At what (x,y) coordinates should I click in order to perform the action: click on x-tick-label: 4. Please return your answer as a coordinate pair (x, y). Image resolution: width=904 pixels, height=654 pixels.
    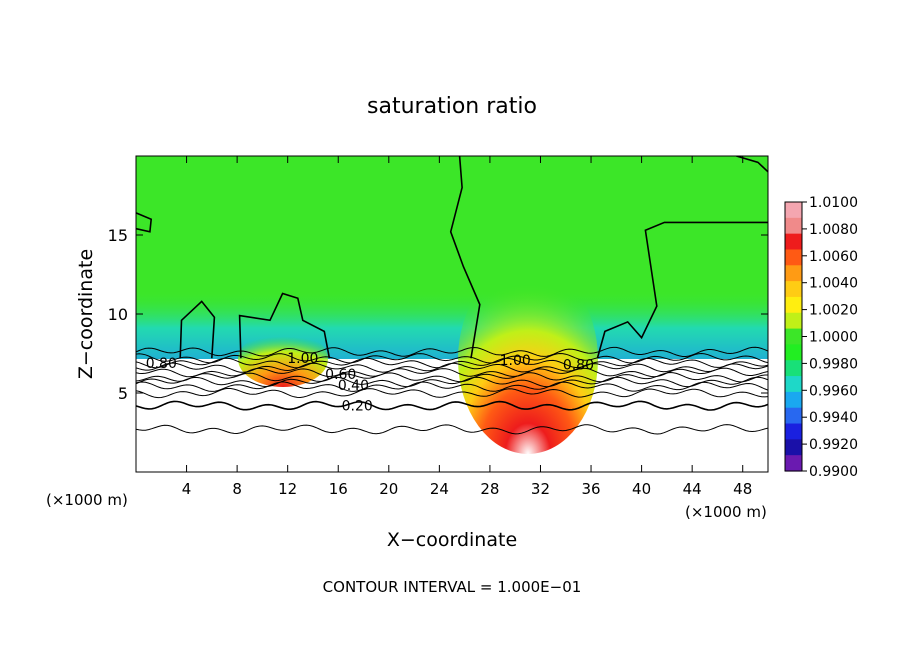
    Looking at the image, I should click on (187, 489).